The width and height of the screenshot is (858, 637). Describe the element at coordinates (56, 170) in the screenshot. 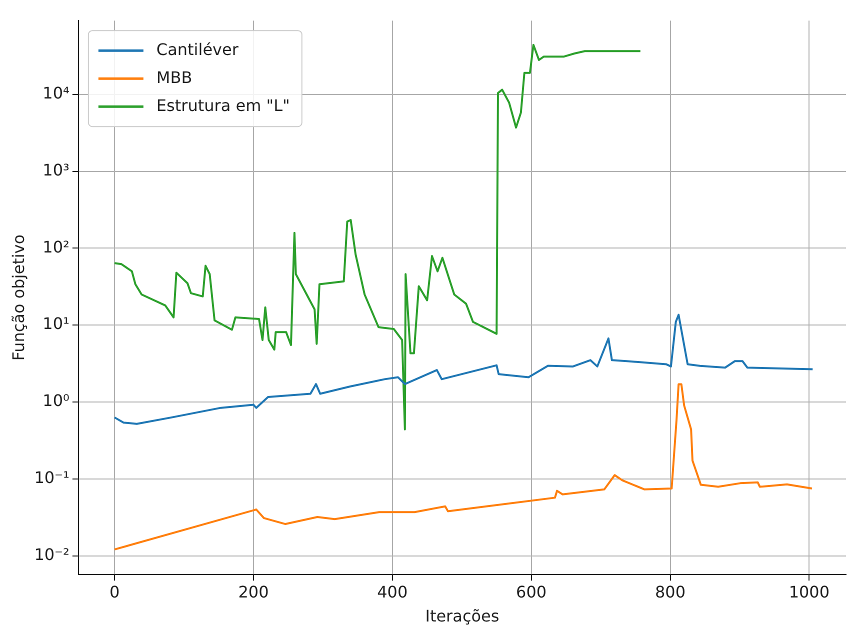

I see `y-tick-label: 10³` at that location.